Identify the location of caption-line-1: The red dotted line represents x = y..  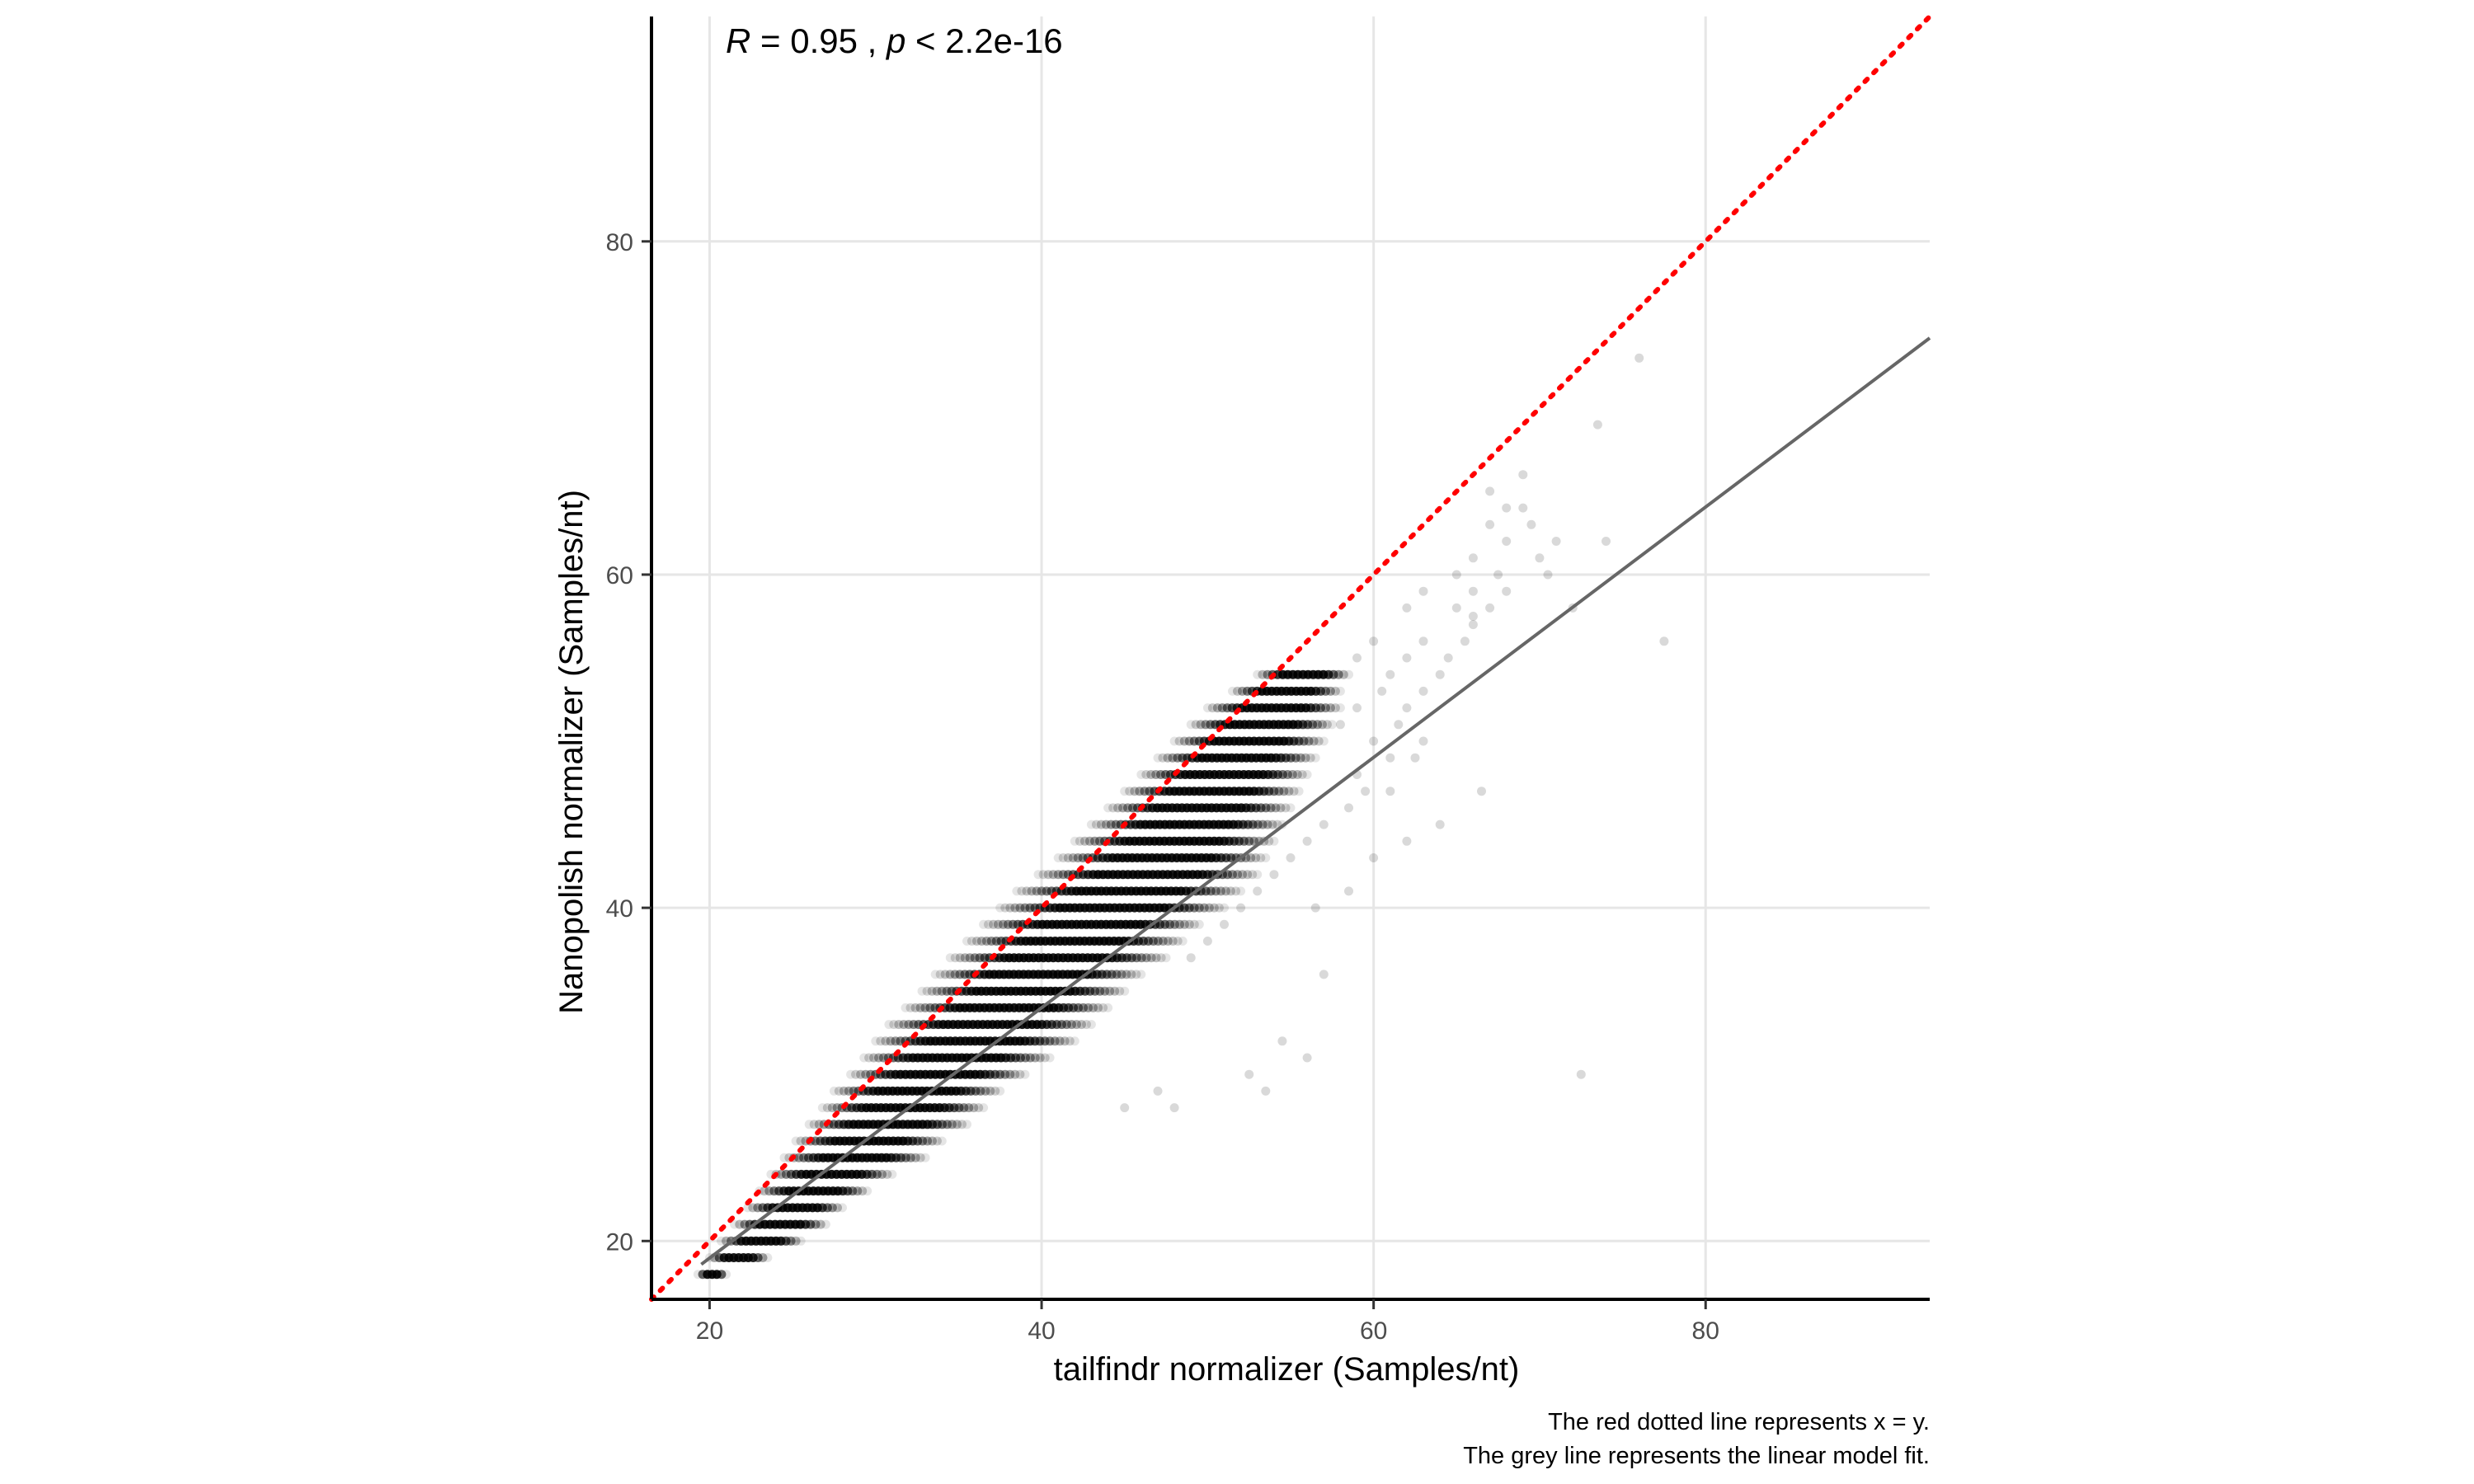
(1739, 1422).